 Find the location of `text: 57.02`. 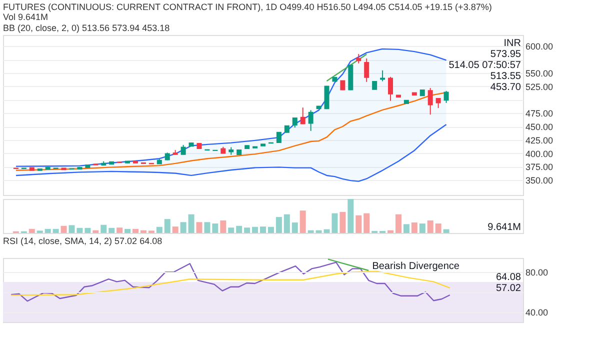

text: 57.02 is located at coordinates (509, 288).